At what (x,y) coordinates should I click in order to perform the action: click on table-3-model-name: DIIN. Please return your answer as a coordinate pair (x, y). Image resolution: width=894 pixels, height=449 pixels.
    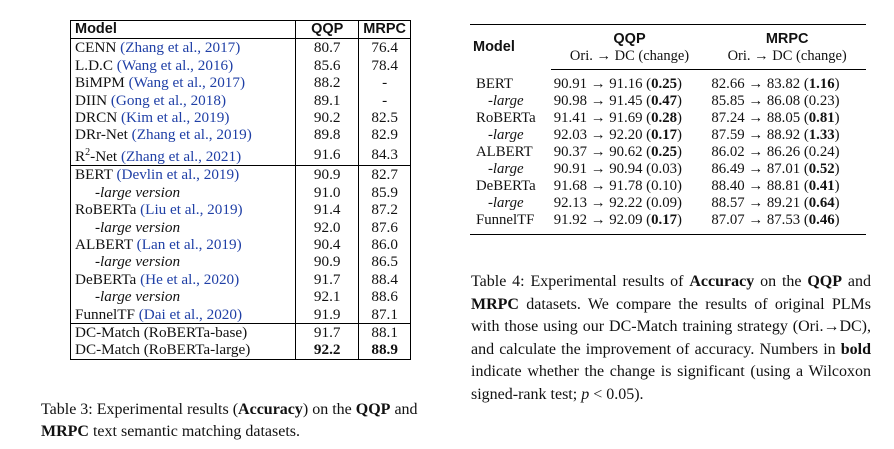
    Looking at the image, I should click on (91, 100).